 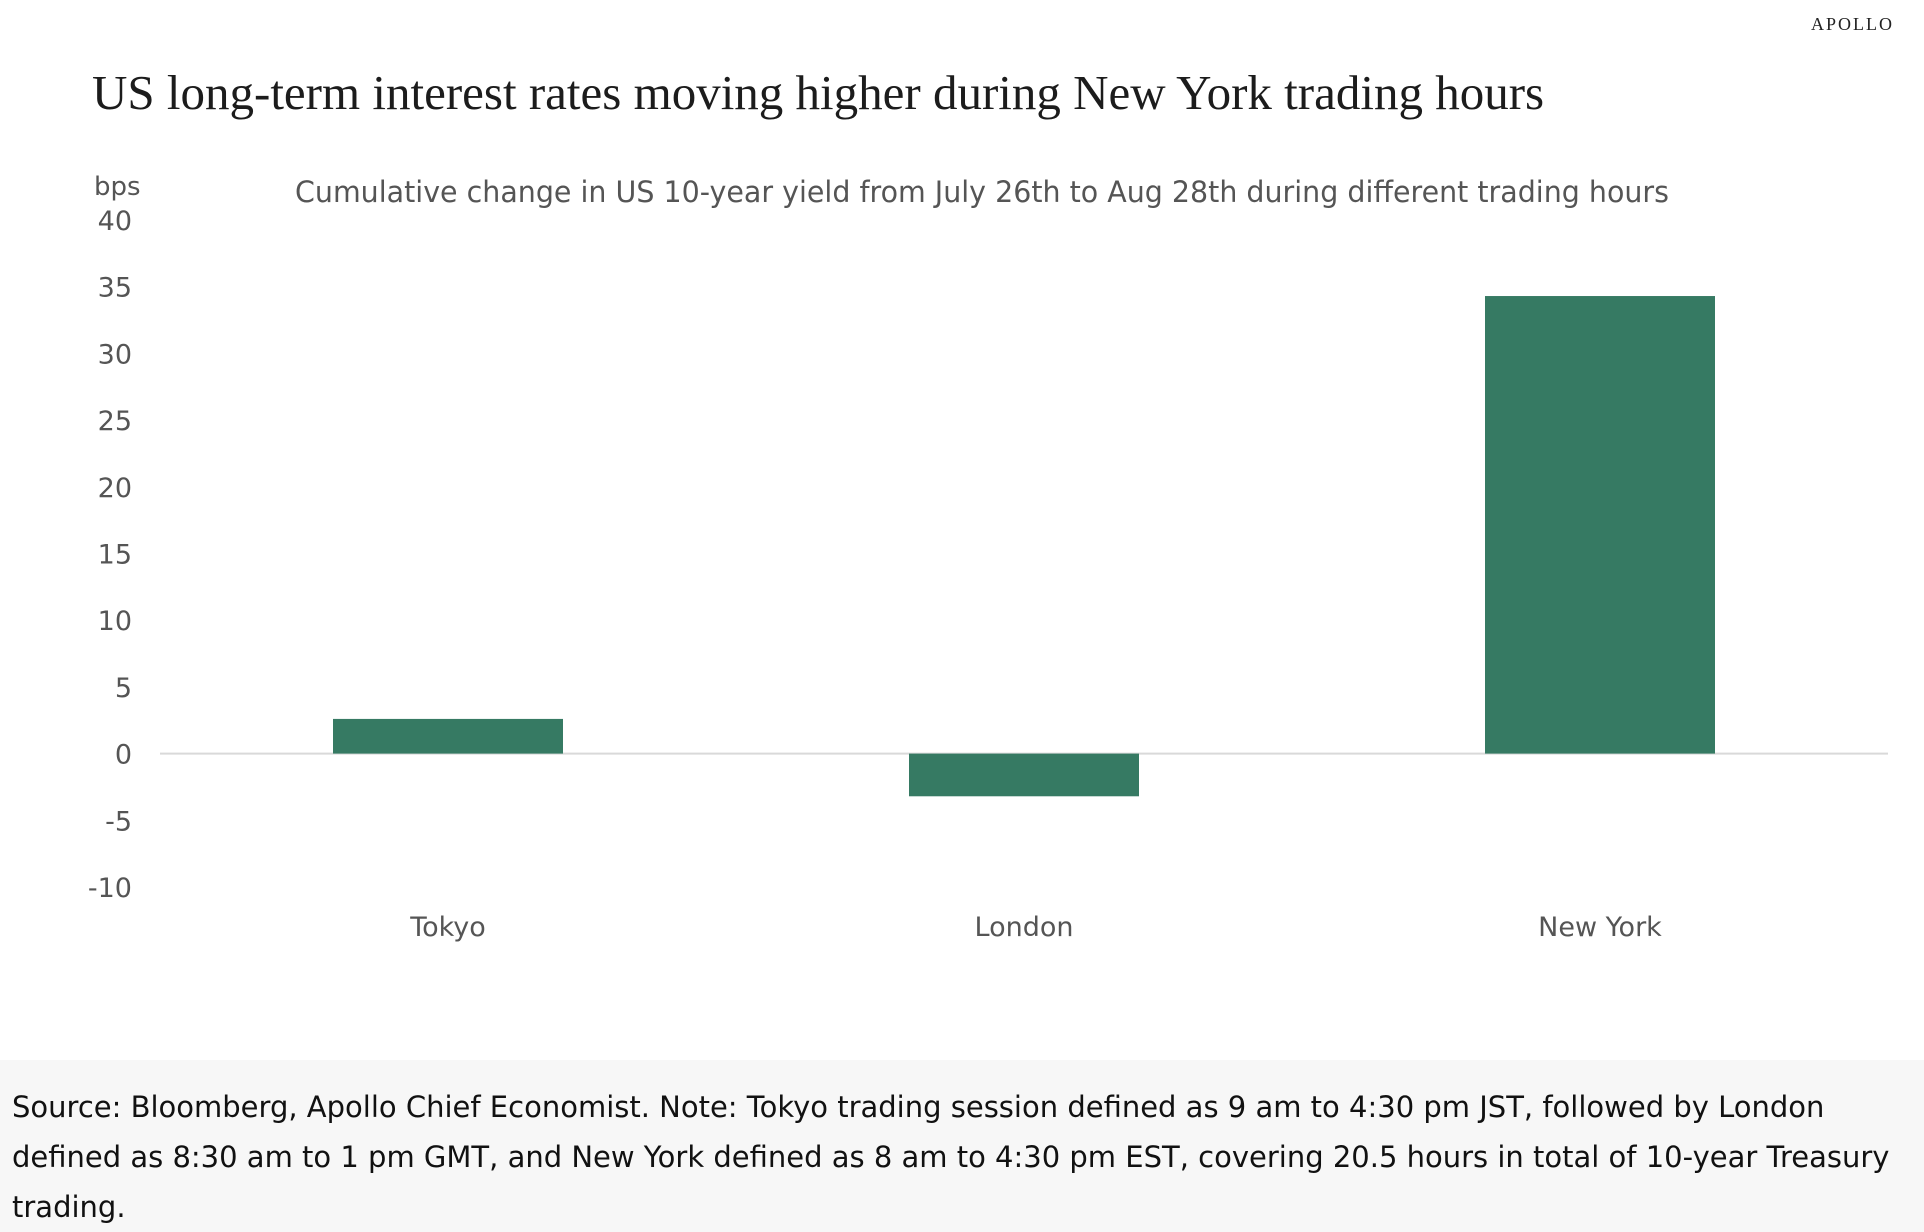 I want to click on y-tick-label: 25, so click(x=115, y=421).